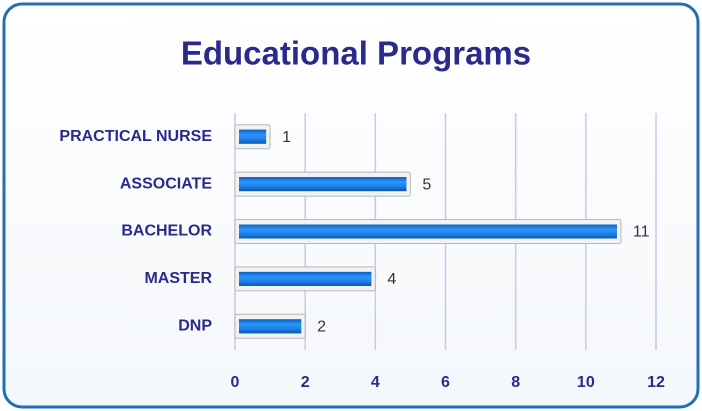 This screenshot has width=702, height=411. What do you see at coordinates (391, 279) in the screenshot?
I see `value-label: 4` at bounding box center [391, 279].